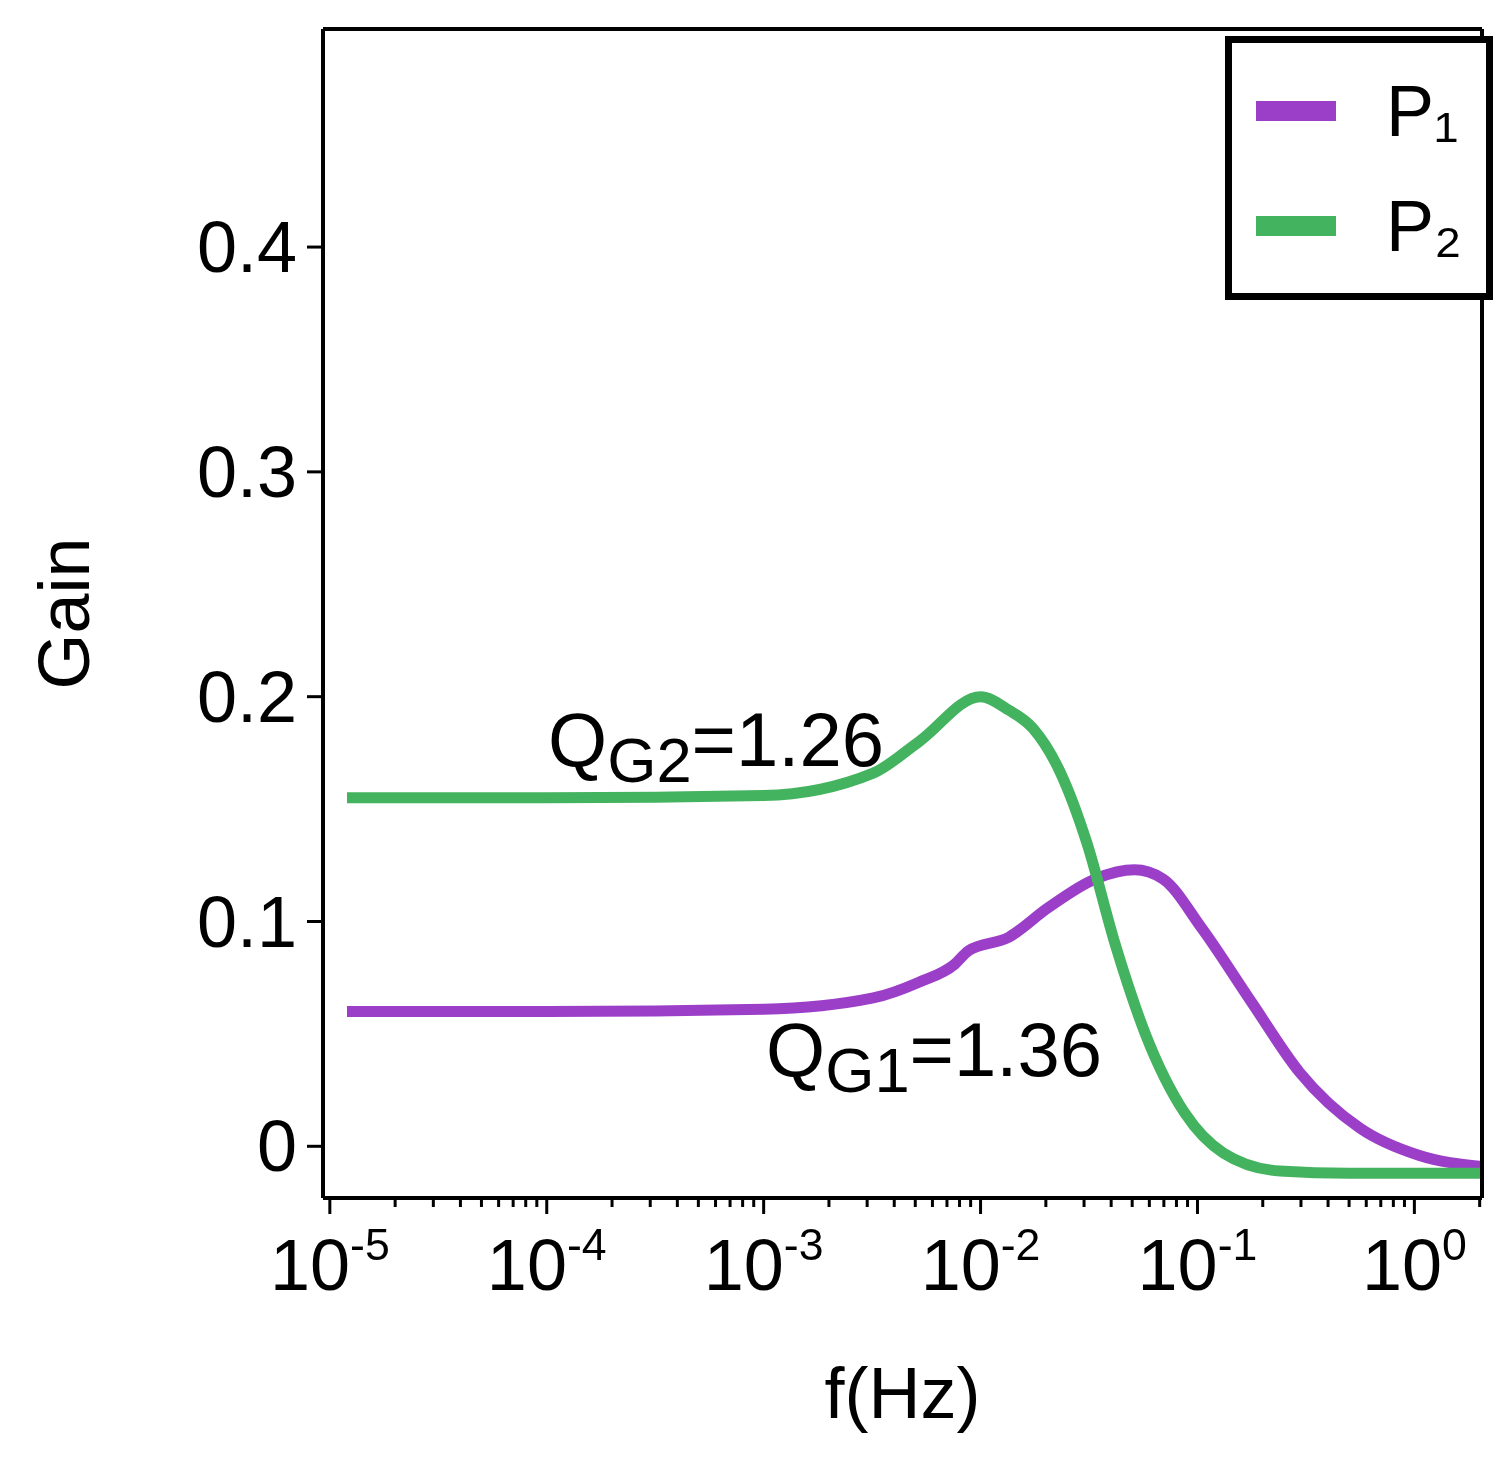 The width and height of the screenshot is (1505, 1459). Describe the element at coordinates (246, 921) in the screenshot. I see `y-tick-label: 0.1` at that location.